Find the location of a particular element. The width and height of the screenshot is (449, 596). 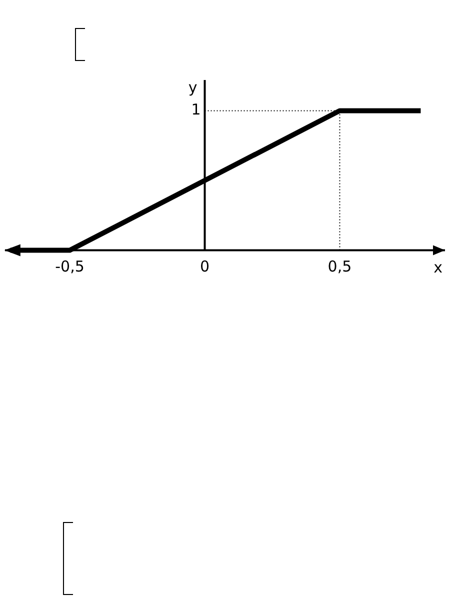

y-axis-title: y is located at coordinates (193, 87).